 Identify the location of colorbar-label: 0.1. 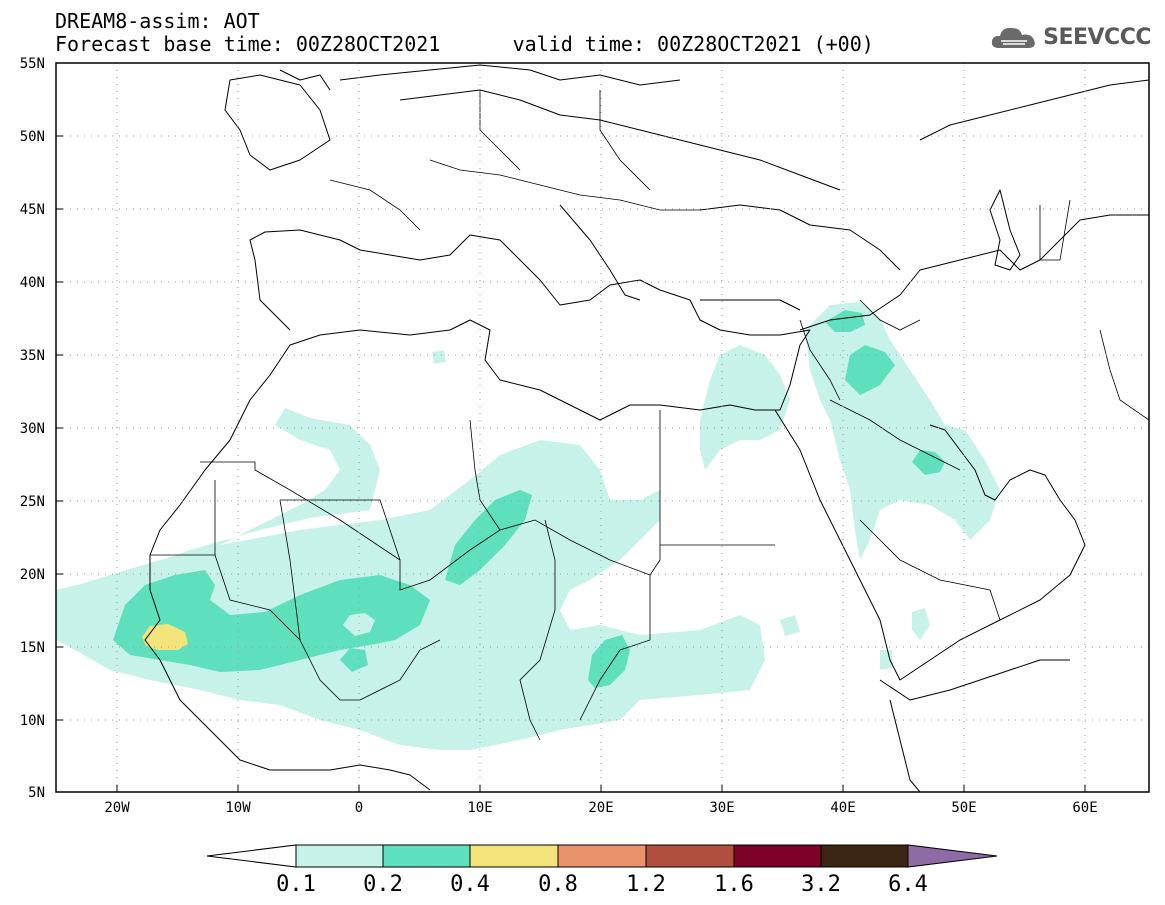
(296, 884).